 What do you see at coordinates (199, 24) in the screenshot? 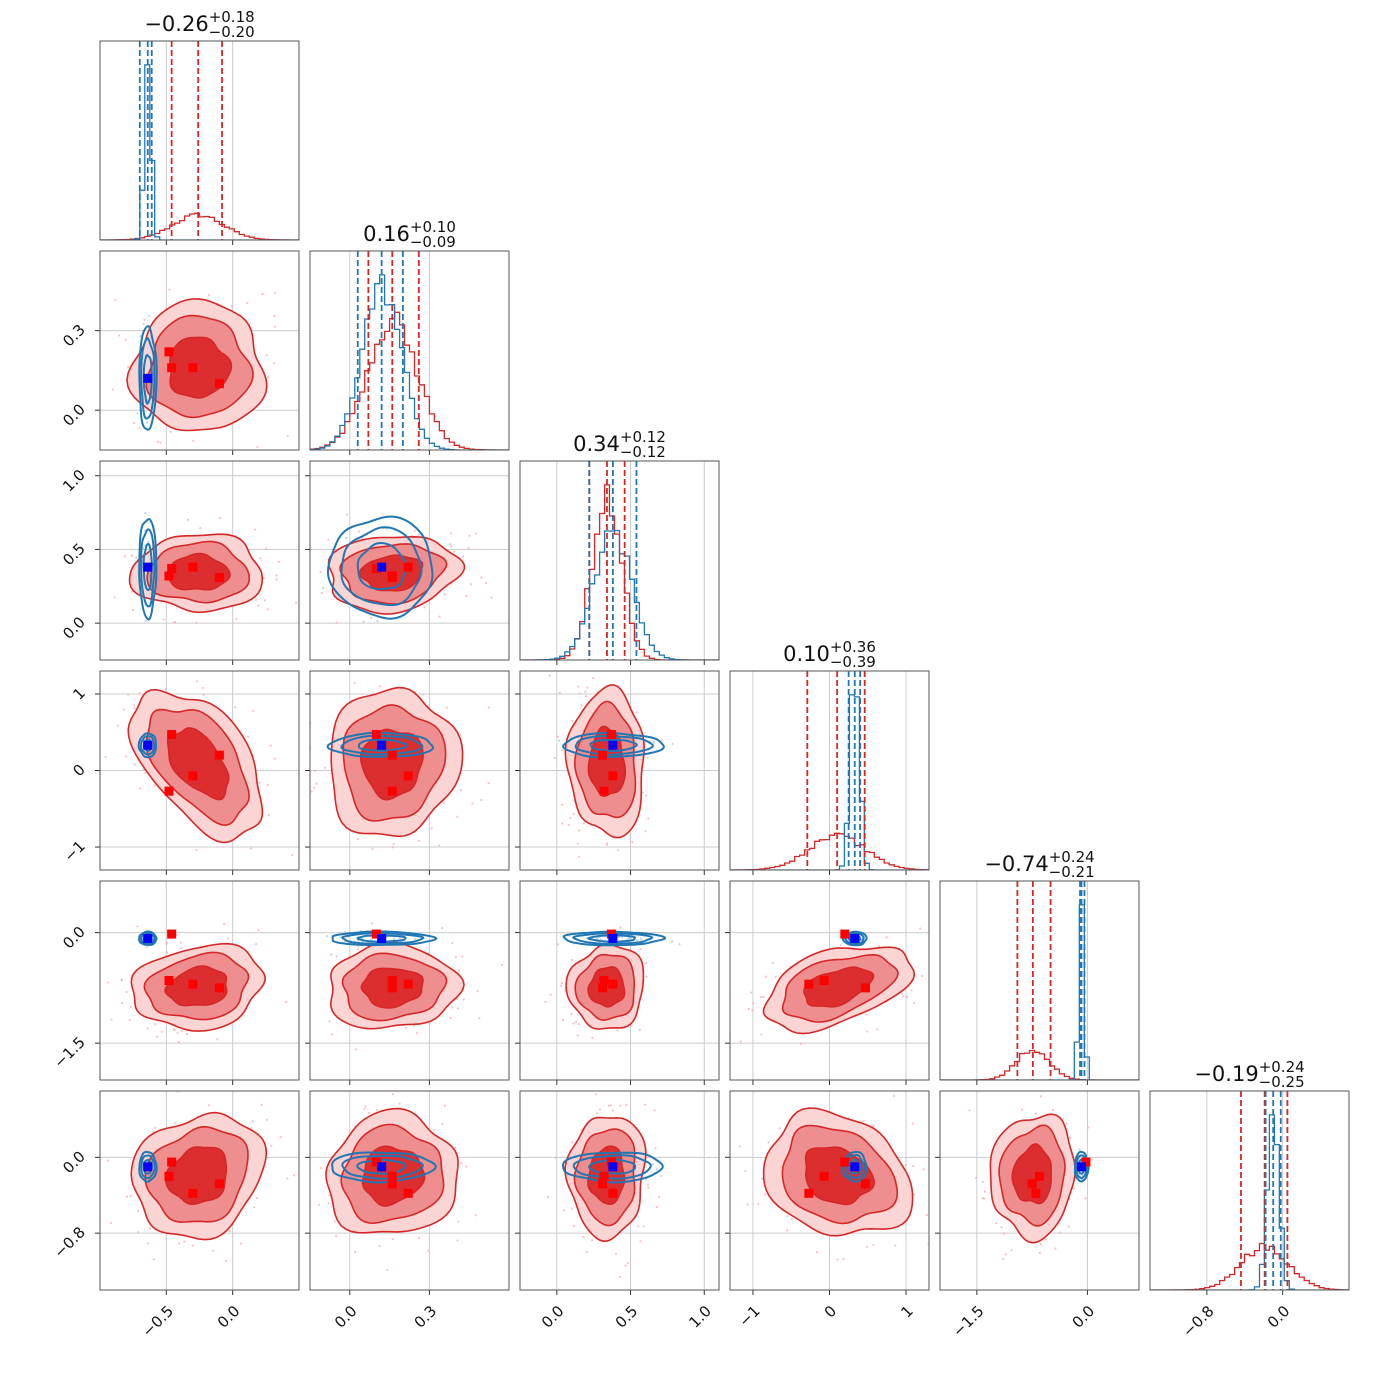
I see `diagonal-title: −0.26+0.18 −0.20` at bounding box center [199, 24].